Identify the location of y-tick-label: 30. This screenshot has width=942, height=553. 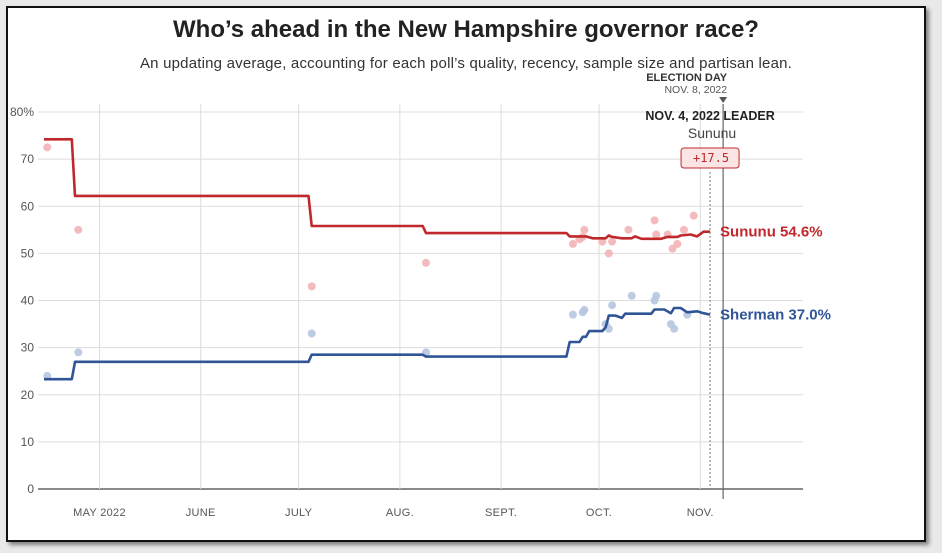
(28, 348).